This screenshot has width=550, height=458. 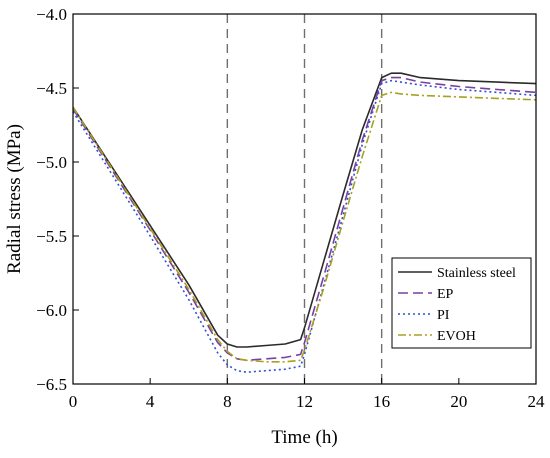 I want to click on x-tick-label: 16, so click(x=381, y=401).